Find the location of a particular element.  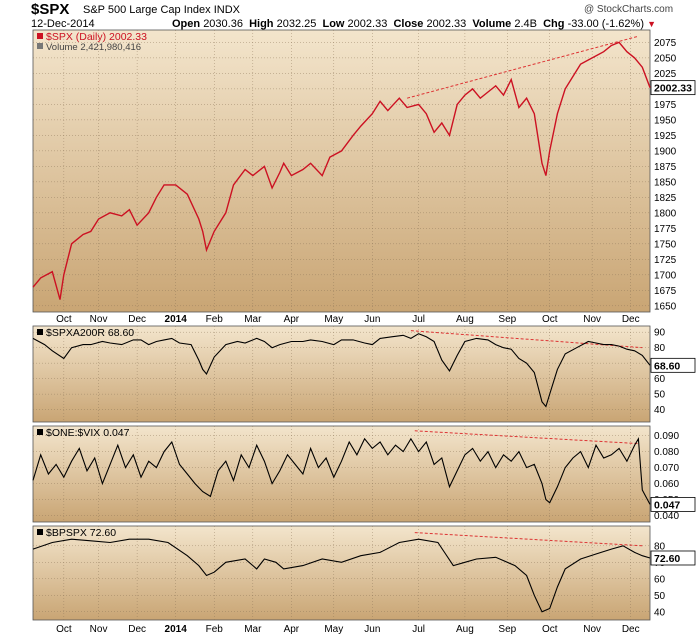

panel-3-background is located at coordinates (341, 474).